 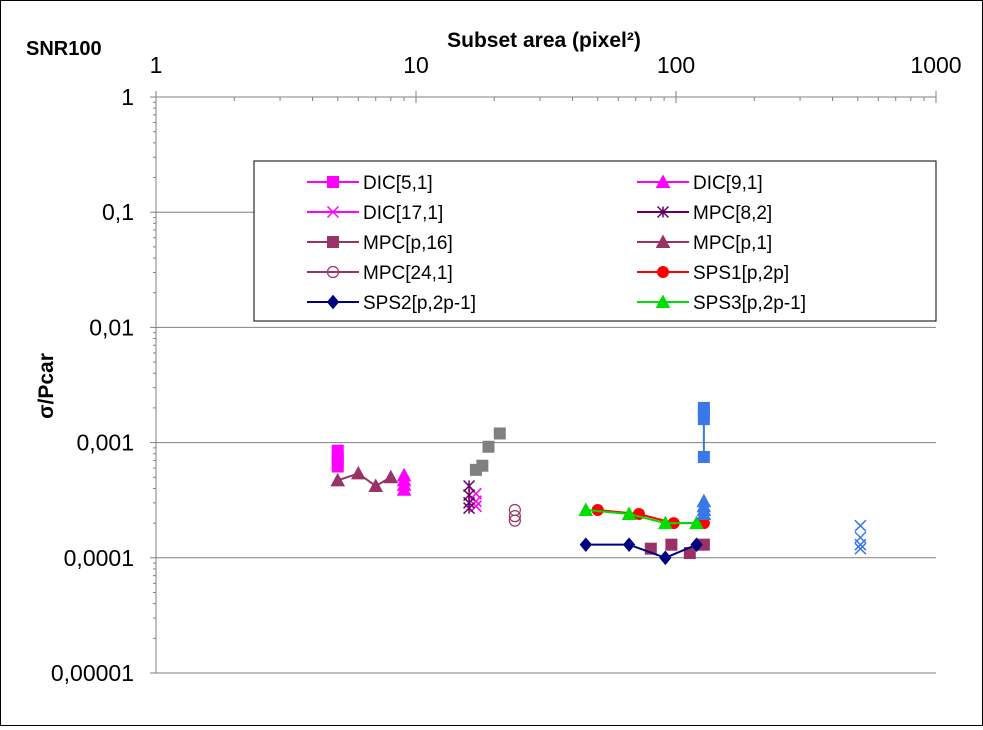 What do you see at coordinates (46, 386) in the screenshot?
I see `y-axis-title: σ/Pcar` at bounding box center [46, 386].